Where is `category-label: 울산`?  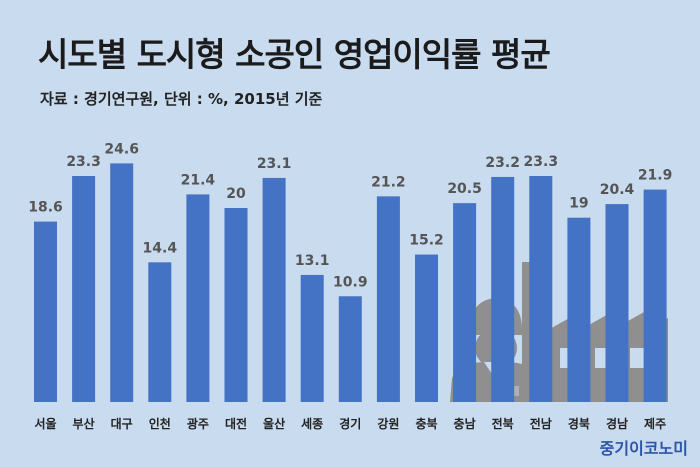
category-label: 울산 is located at coordinates (274, 423).